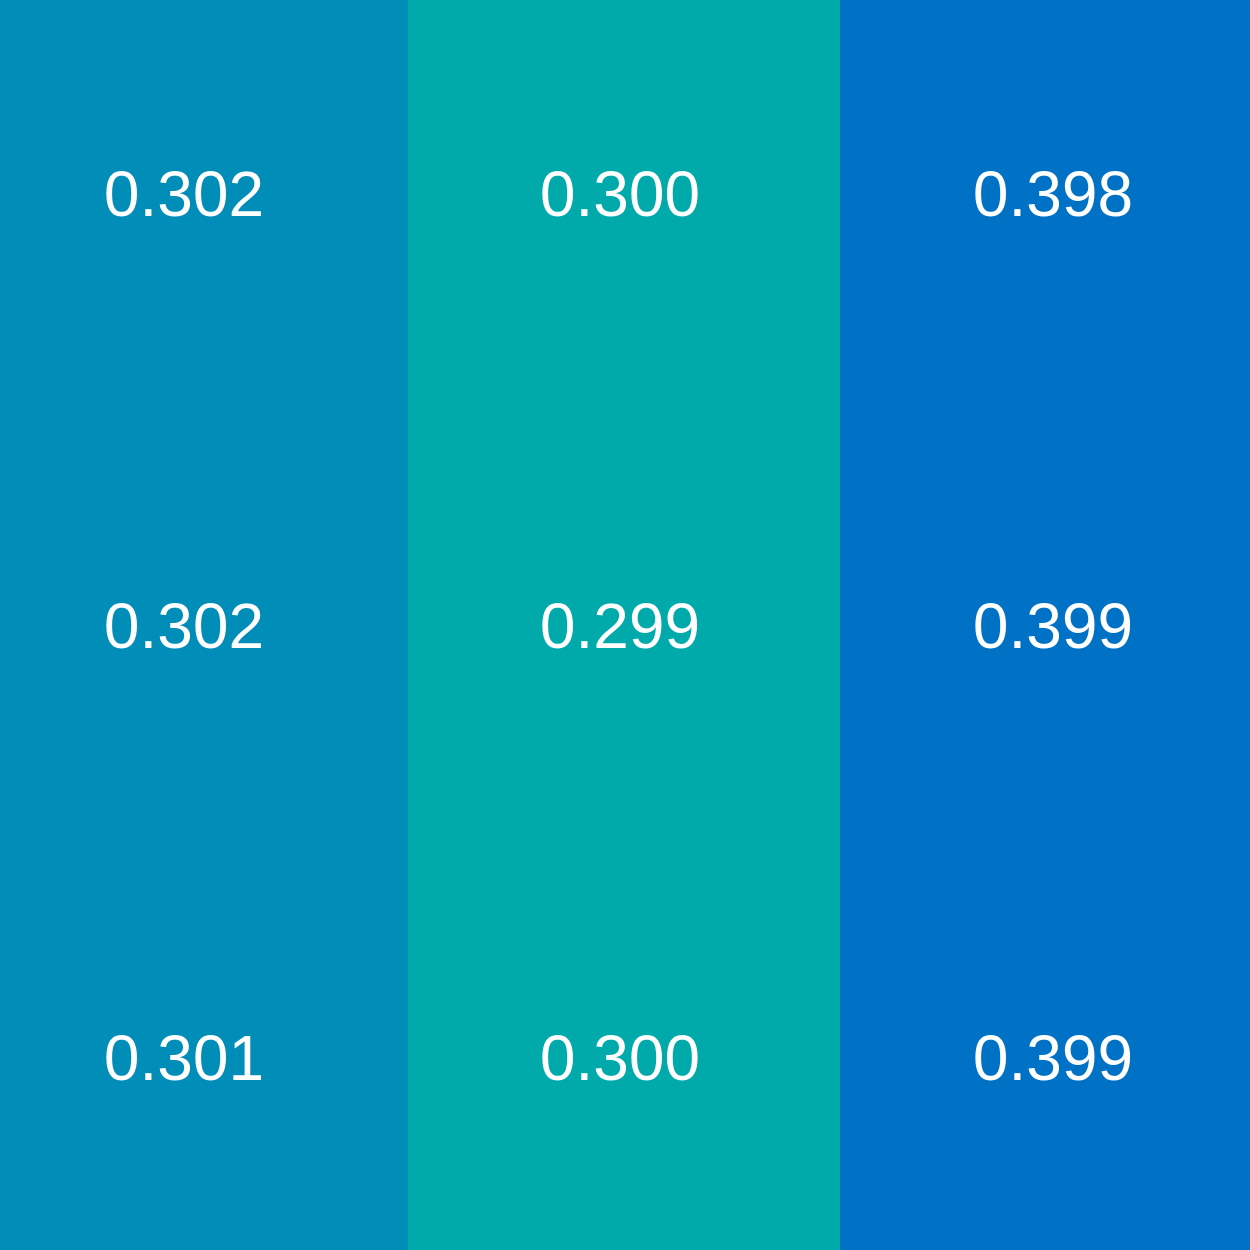 Image resolution: width=1250 pixels, height=1250 pixels. I want to click on cell-2-2: 0.299, so click(620, 626).